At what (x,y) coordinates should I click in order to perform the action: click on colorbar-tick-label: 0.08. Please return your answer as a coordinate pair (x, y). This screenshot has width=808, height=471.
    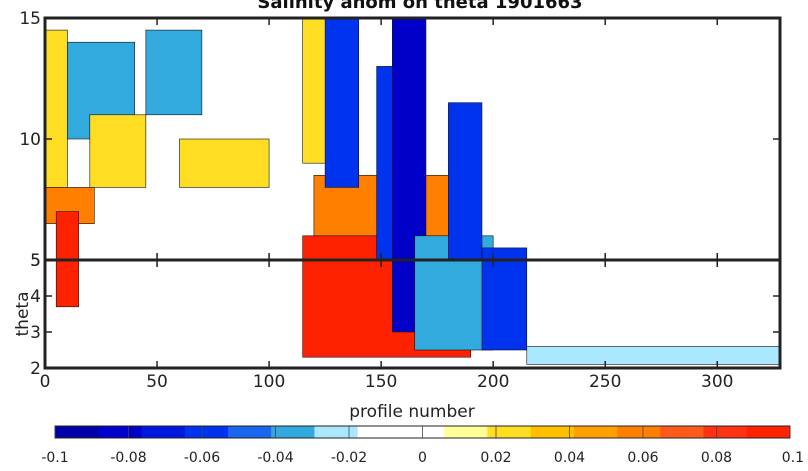
    Looking at the image, I should click on (716, 458).